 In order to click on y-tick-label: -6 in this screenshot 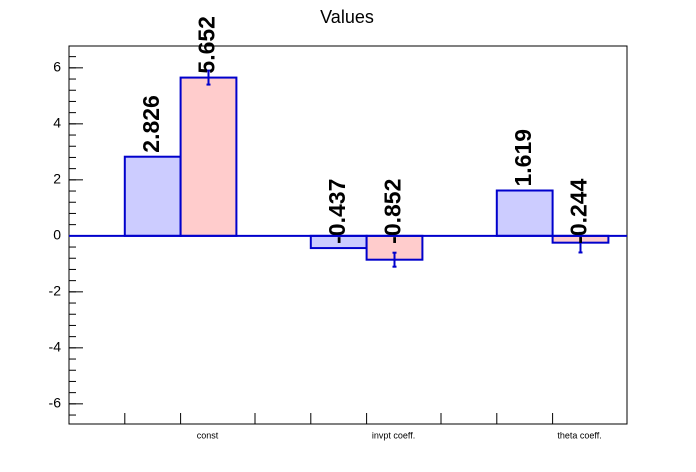, I will do `click(55, 403)`.